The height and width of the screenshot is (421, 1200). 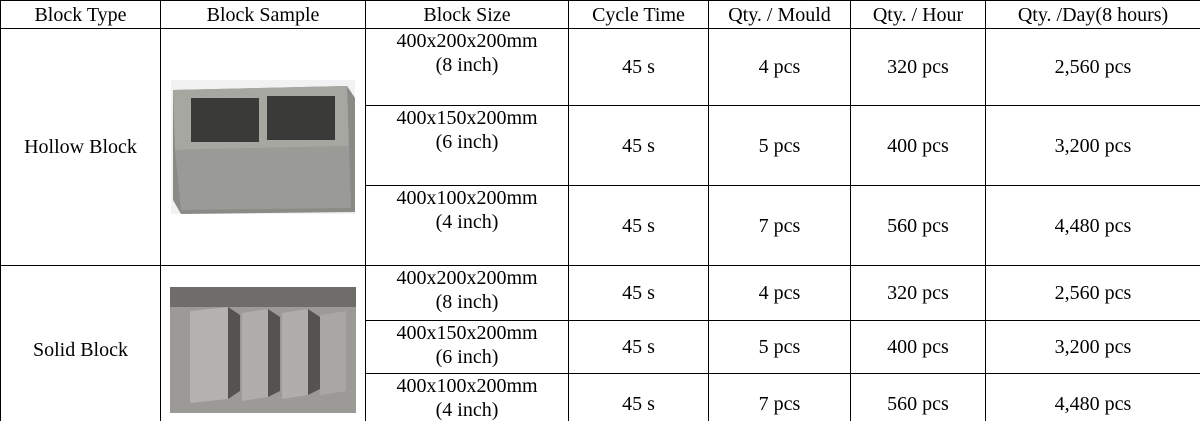 I want to click on block-type: Solid Block, so click(x=80, y=343).